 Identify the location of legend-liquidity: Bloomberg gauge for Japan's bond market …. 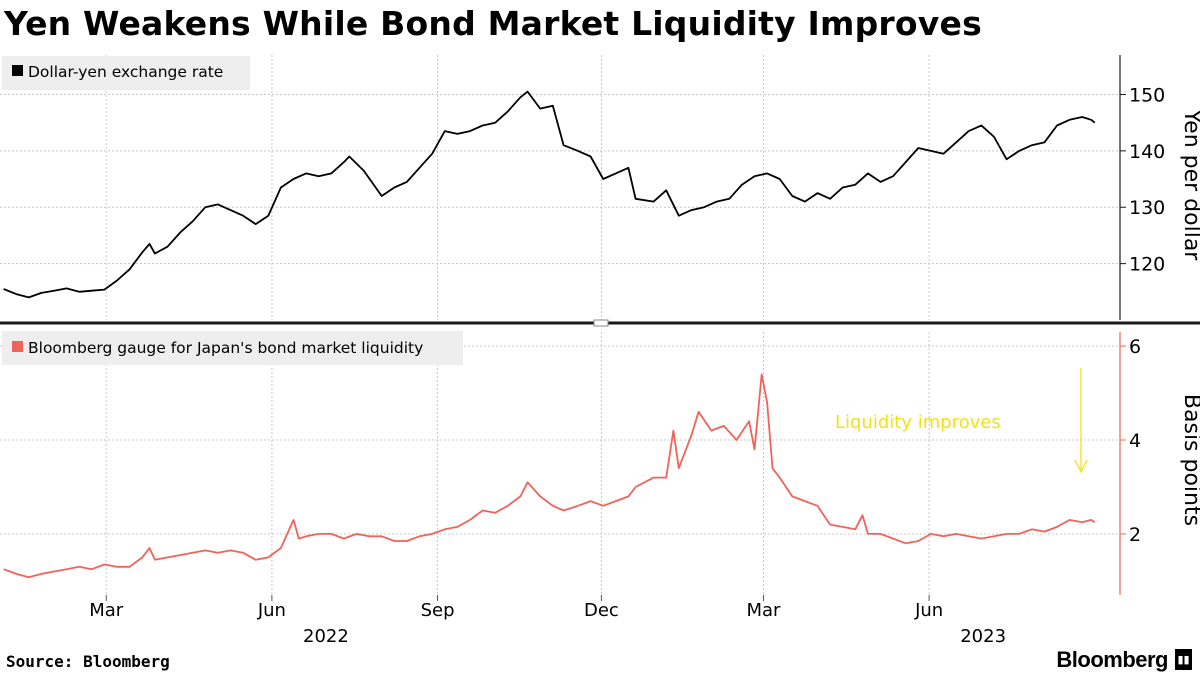
(232, 348).